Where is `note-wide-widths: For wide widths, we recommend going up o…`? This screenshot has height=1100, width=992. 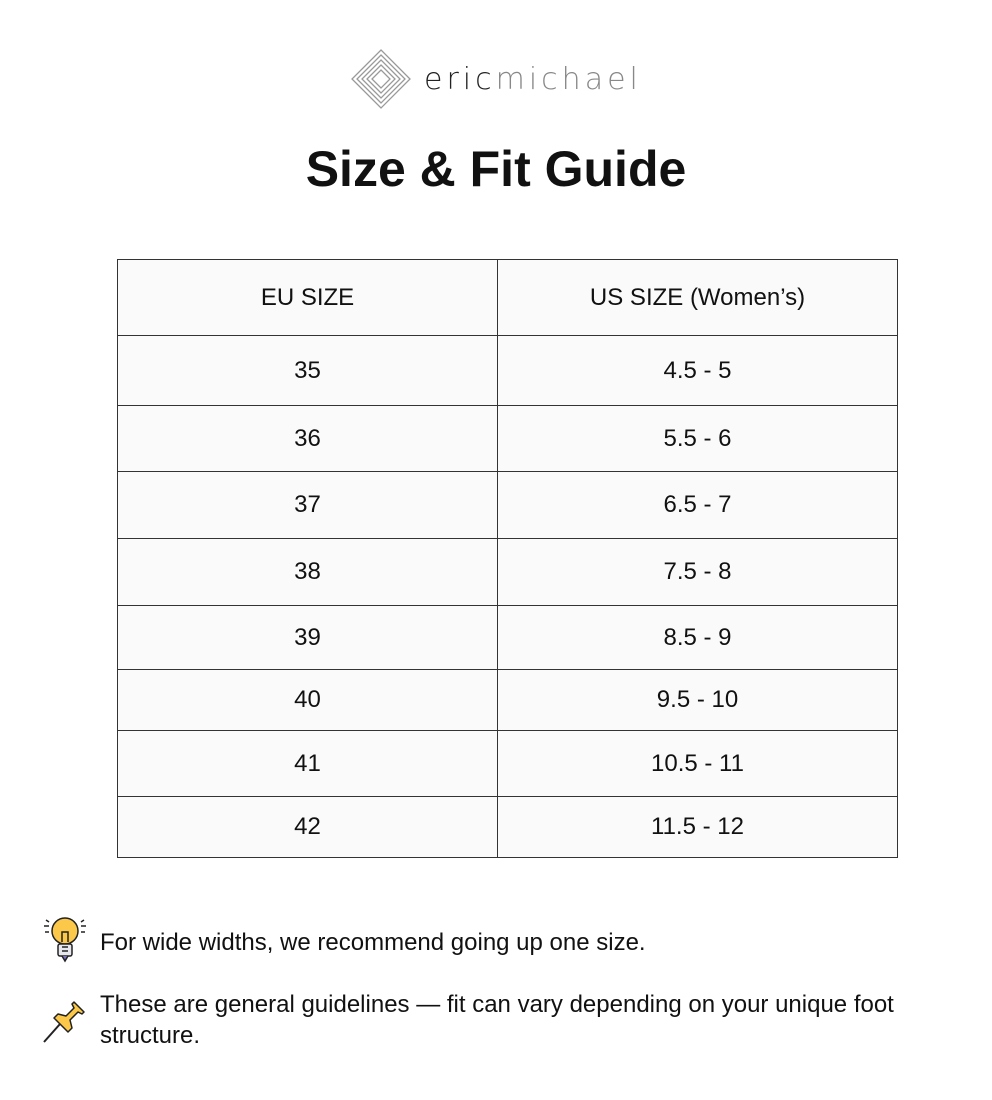 note-wide-widths: For wide widths, we recommend going up o… is located at coordinates (373, 942).